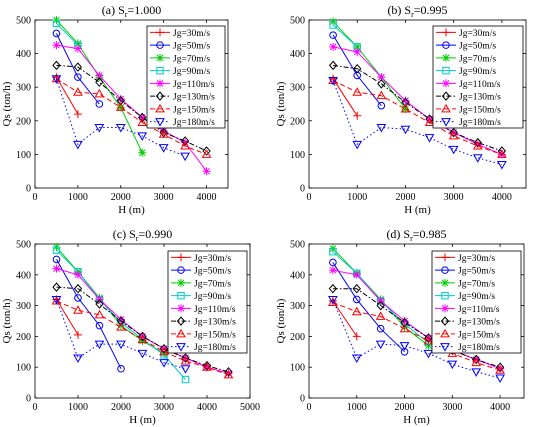 This screenshot has height=427, width=550. Describe the element at coordinates (215, 310) in the screenshot. I see `legend-label: Jg=110m/s` at that location.